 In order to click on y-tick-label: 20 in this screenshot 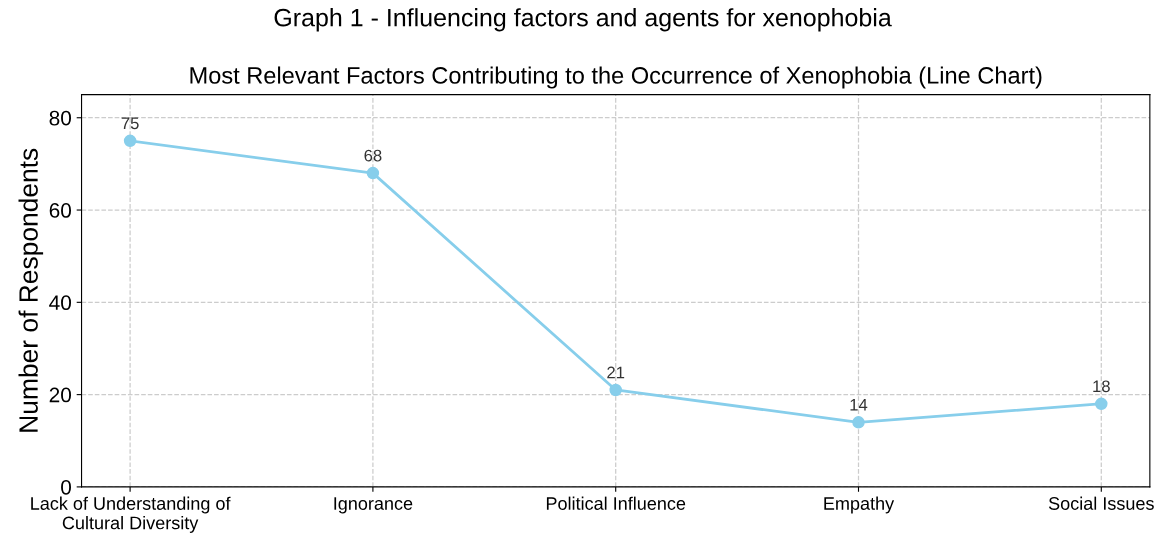, I will do `click(60, 395)`.